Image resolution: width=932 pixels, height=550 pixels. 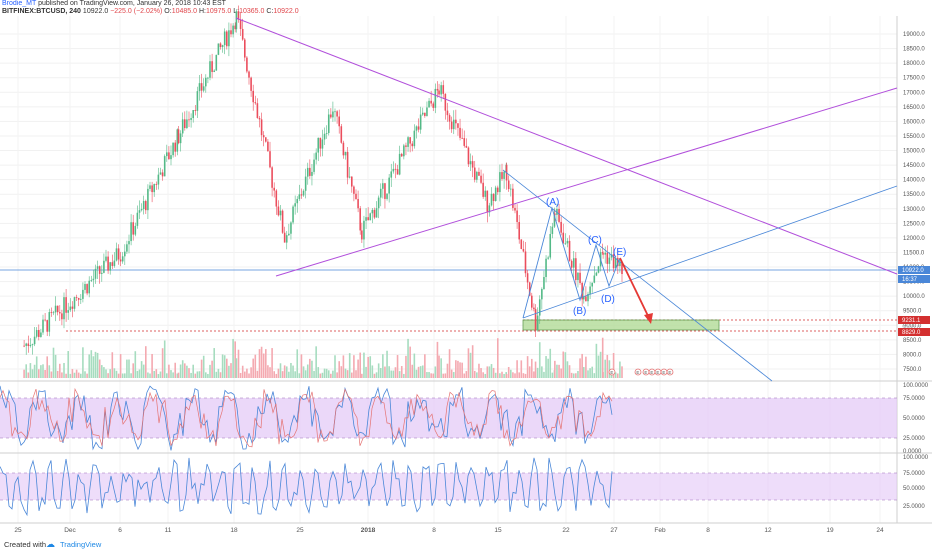 I want to click on event-badge-label: E, so click(x=669, y=372).